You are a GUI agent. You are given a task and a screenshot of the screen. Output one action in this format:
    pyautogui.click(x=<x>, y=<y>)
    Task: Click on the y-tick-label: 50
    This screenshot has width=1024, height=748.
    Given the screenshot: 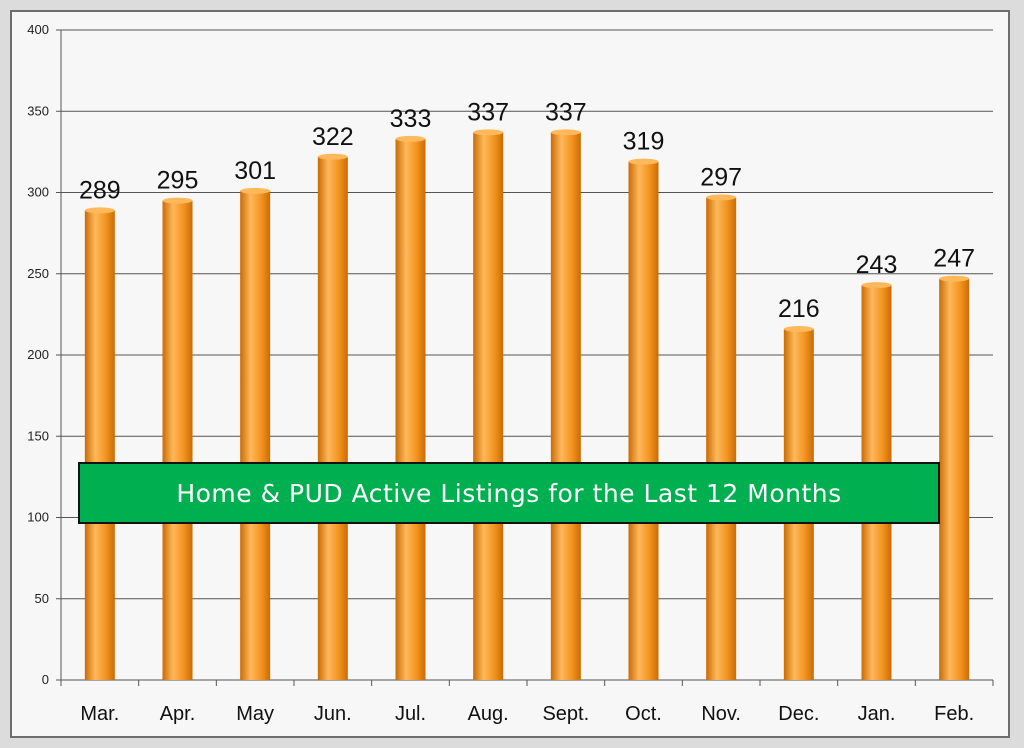 What is the action you would take?
    pyautogui.click(x=42, y=598)
    